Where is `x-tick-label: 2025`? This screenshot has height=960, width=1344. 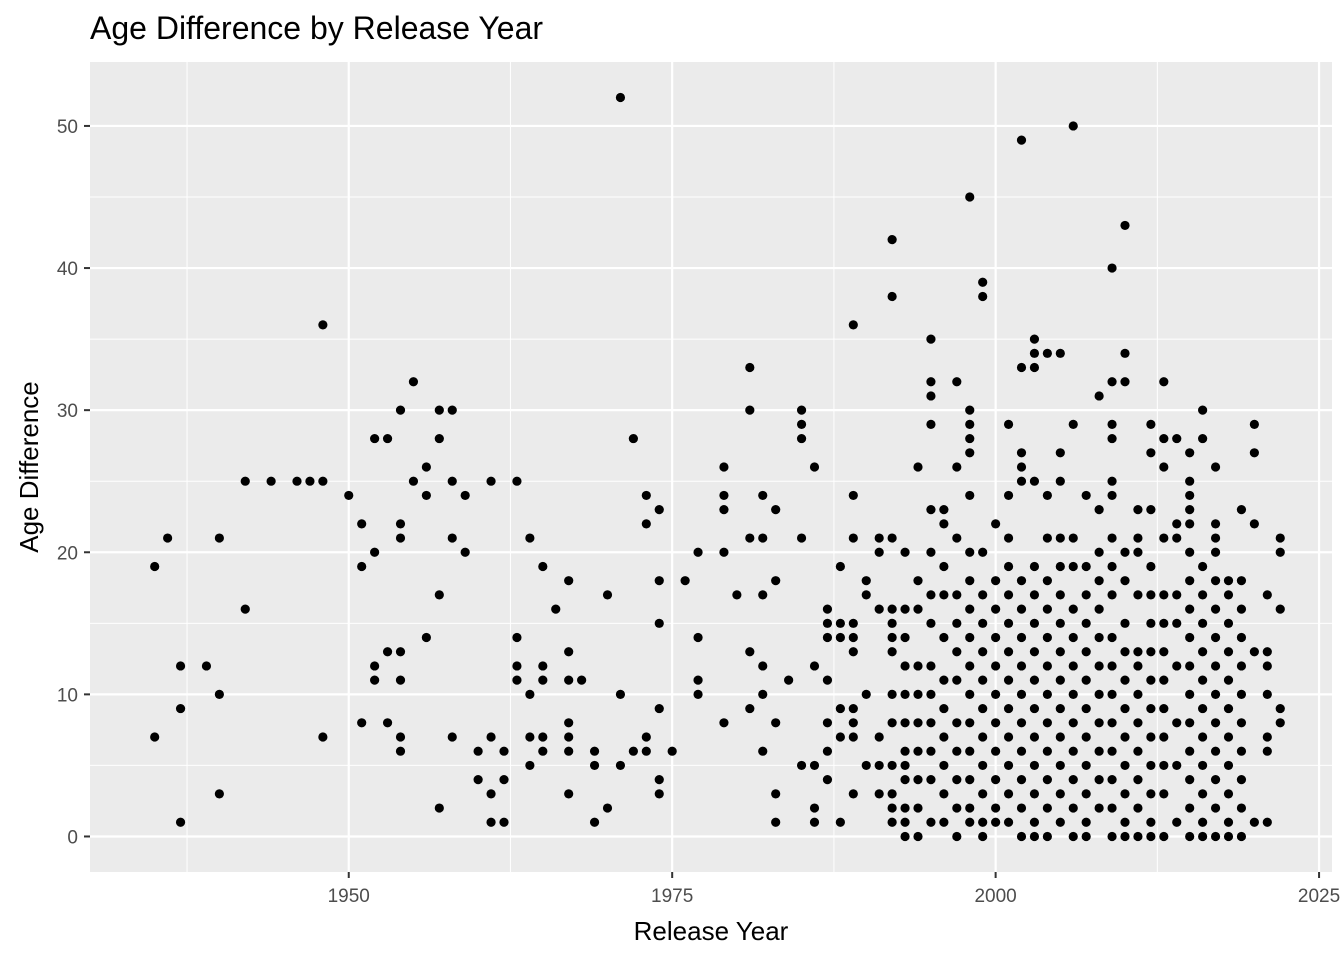
x-tick-label: 2025 is located at coordinates (1319, 896).